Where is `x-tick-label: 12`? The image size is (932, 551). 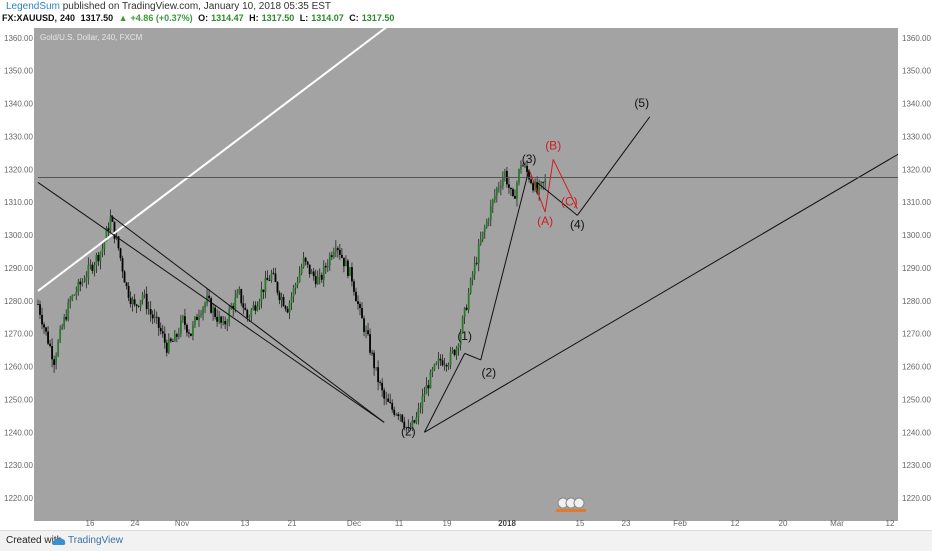
x-tick-label: 12 is located at coordinates (890, 523).